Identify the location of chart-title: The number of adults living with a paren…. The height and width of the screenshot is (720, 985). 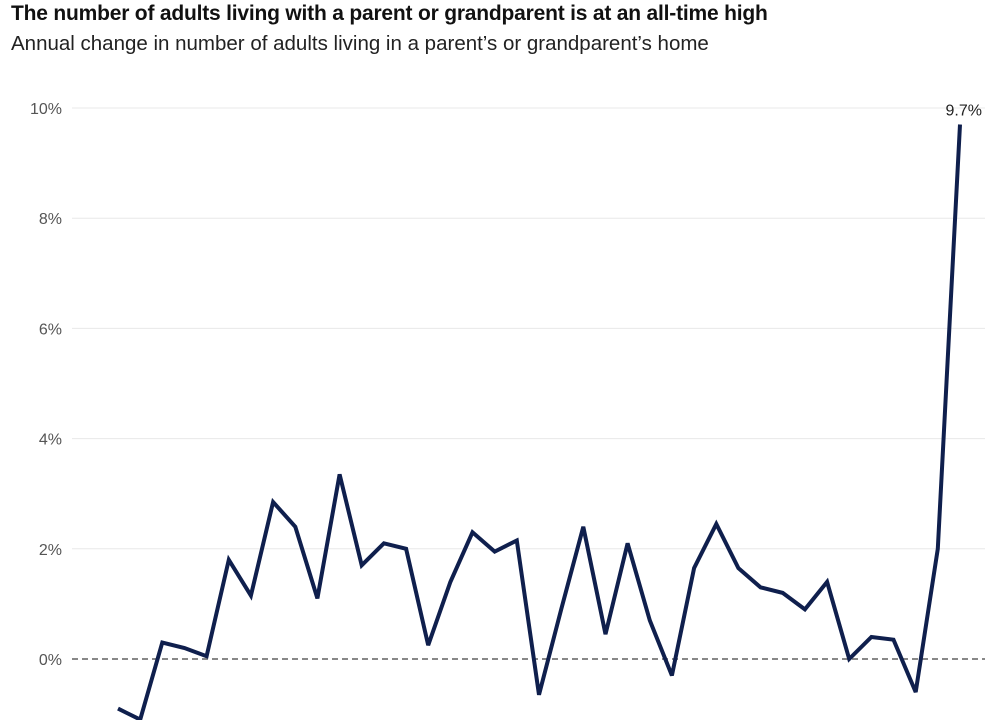
(389, 13).